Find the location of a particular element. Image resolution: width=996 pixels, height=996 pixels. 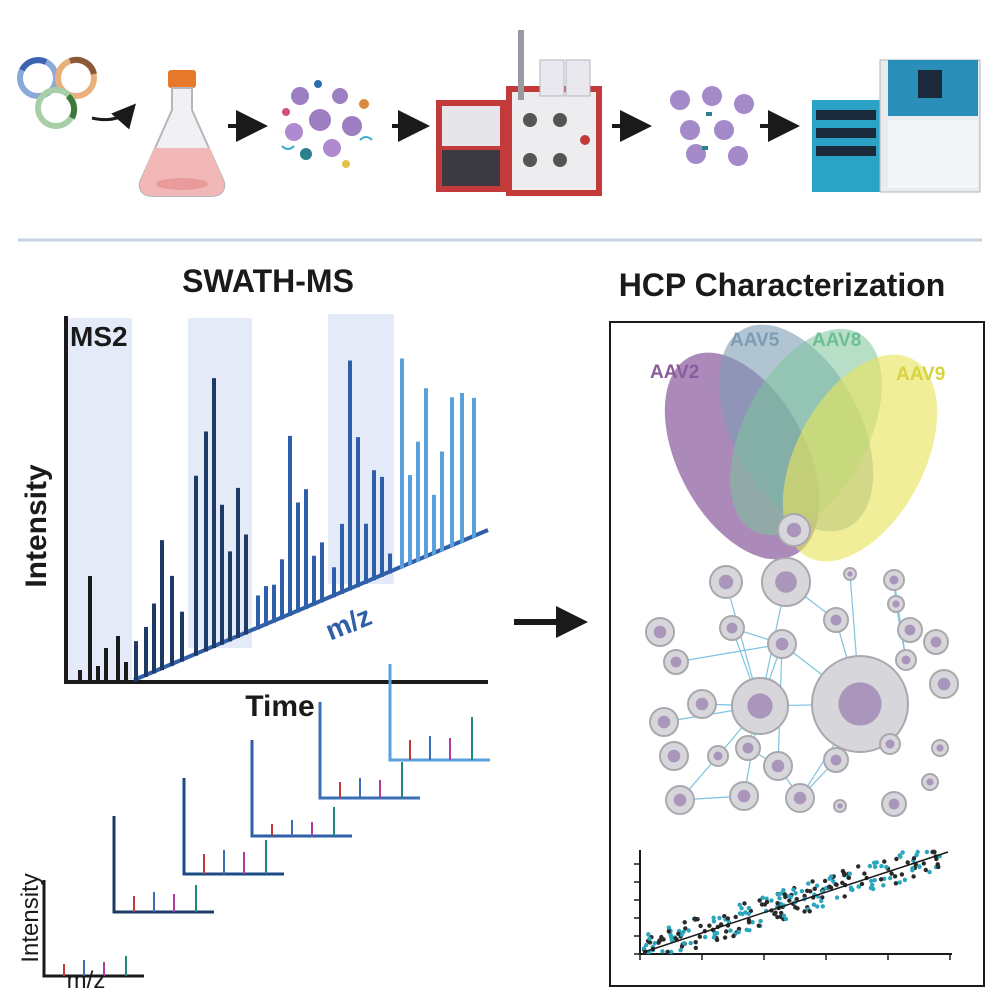

plasmid-icon is located at coordinates (57, 92).